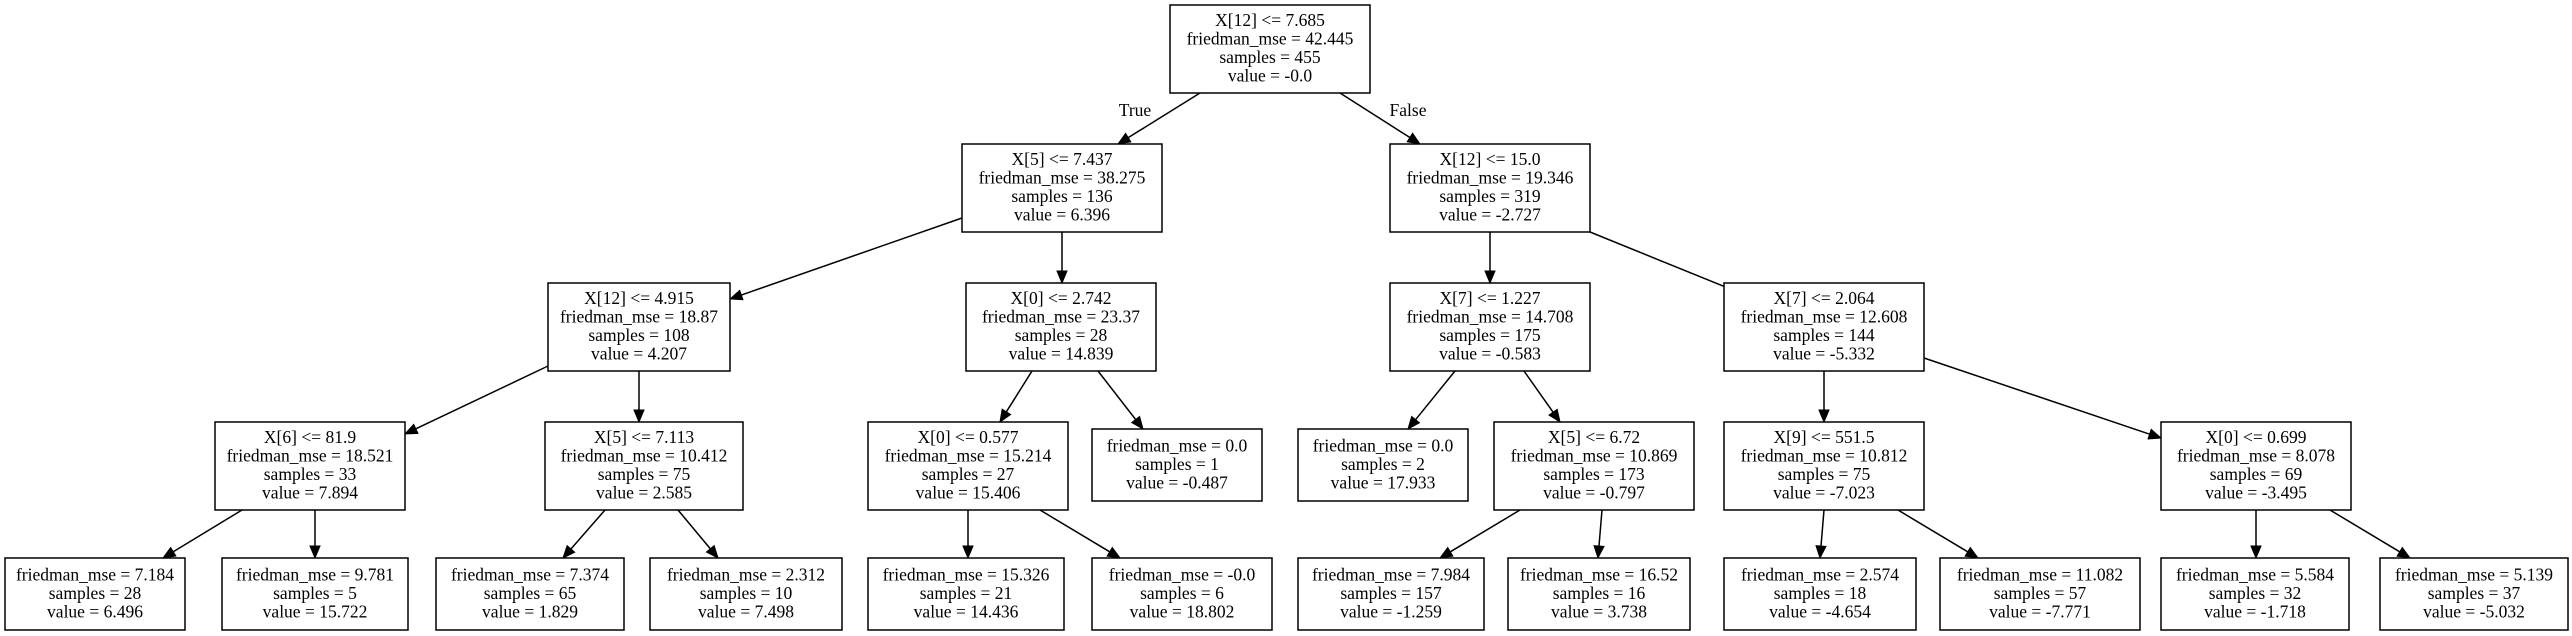  What do you see at coordinates (1383, 482) in the screenshot?
I see `node-text-line: value = 17.933` at bounding box center [1383, 482].